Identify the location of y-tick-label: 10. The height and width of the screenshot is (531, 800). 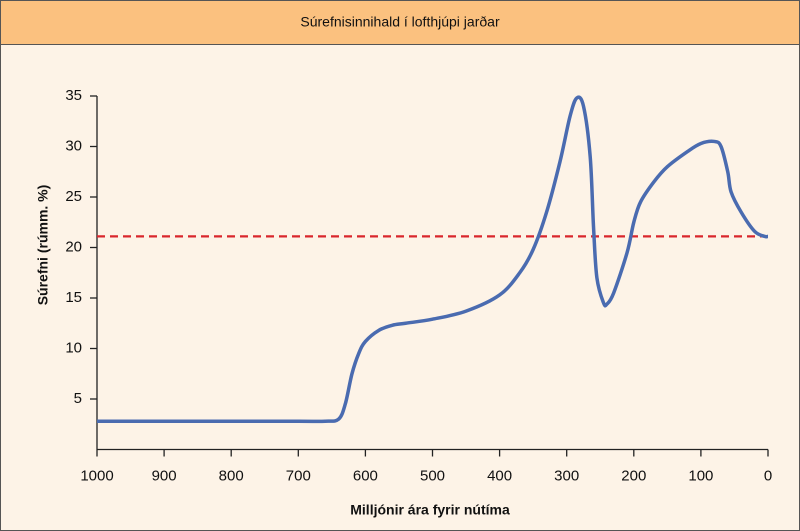
(73, 347).